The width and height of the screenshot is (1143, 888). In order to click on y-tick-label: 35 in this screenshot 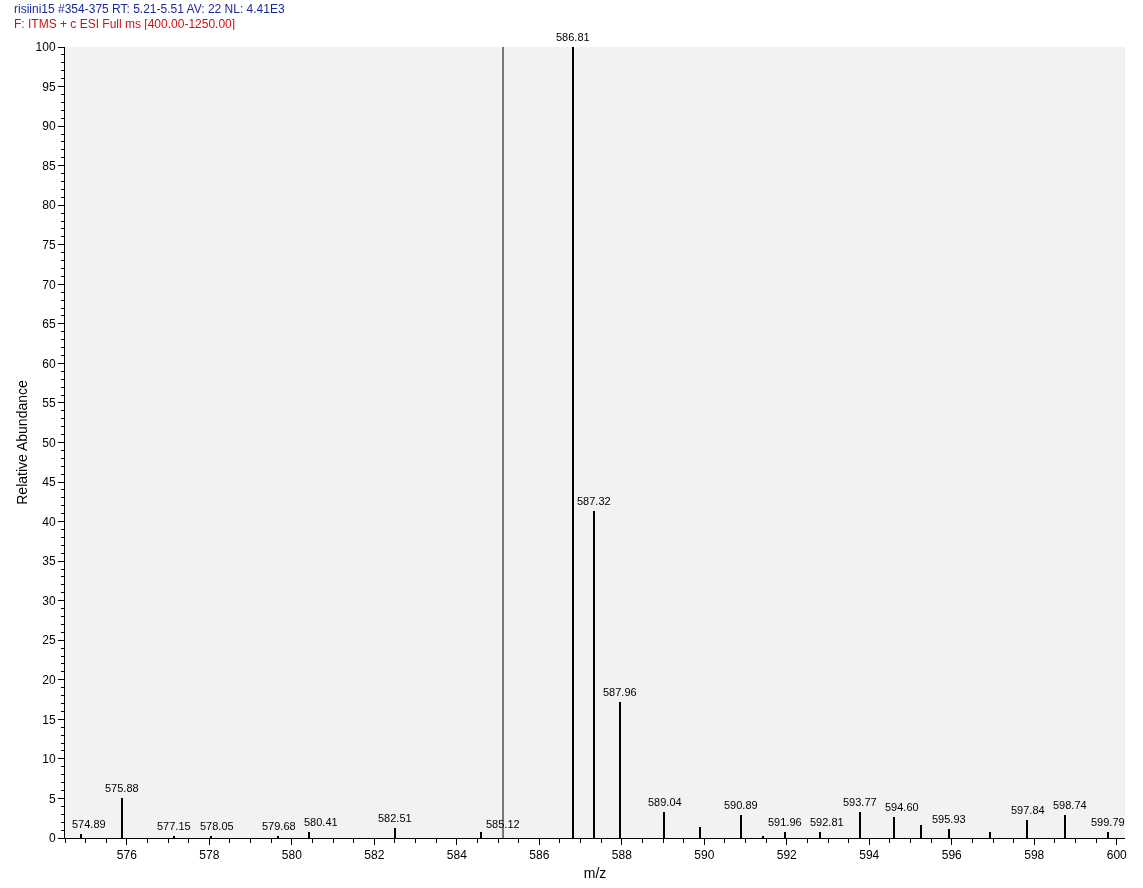, I will do `click(49, 561)`.